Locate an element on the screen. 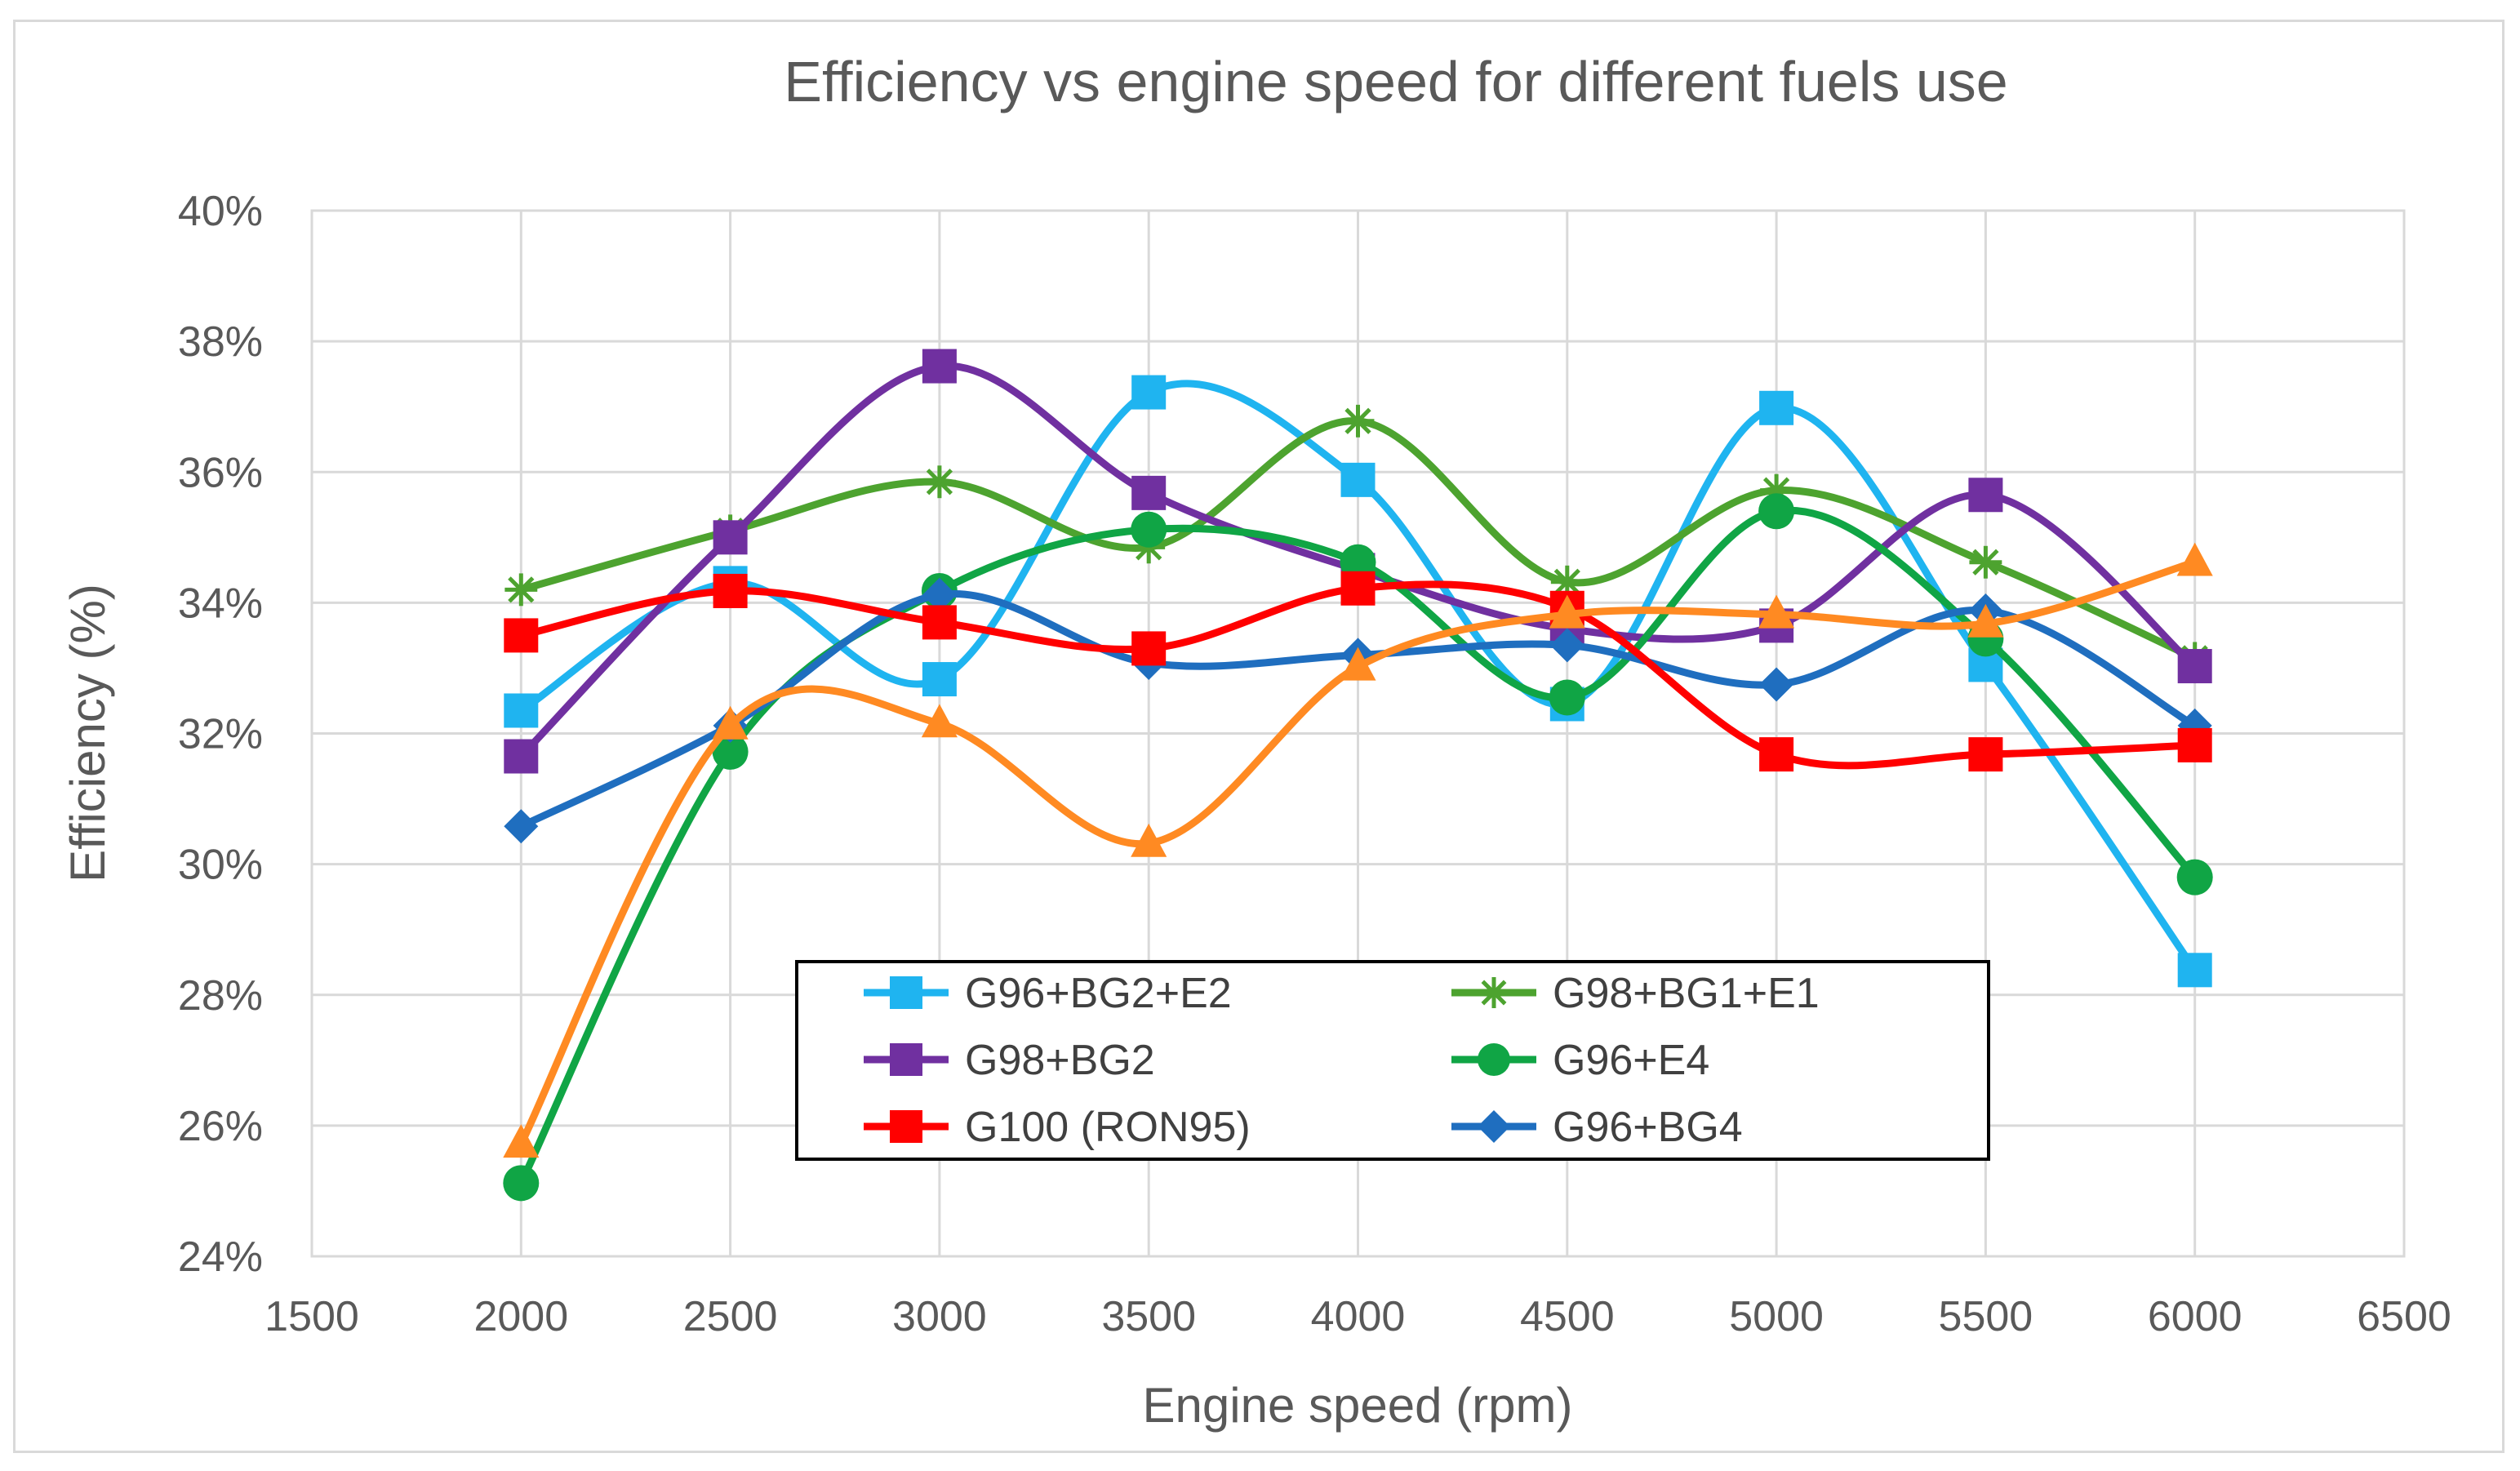  legend-label: G96+BG4 is located at coordinates (1648, 1127).